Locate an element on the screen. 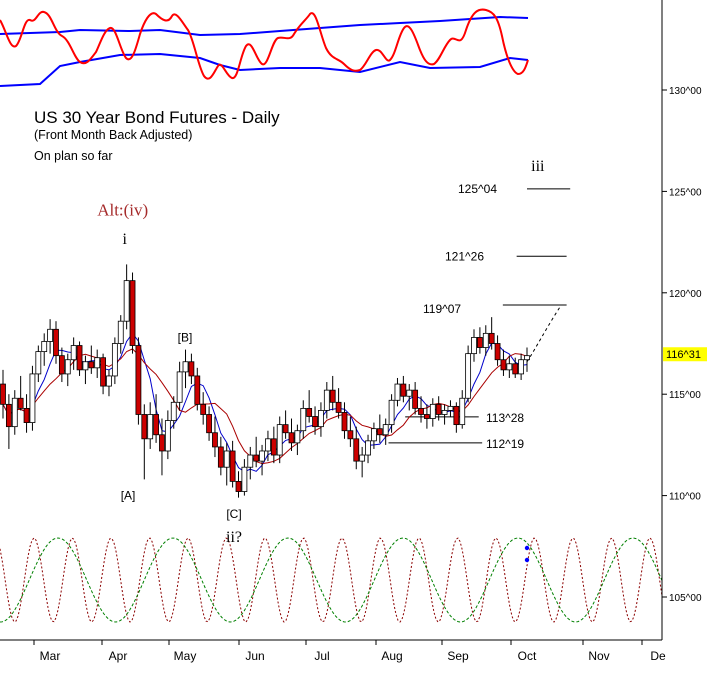 The width and height of the screenshot is (717, 675). current-price-box is located at coordinates (685, 354).